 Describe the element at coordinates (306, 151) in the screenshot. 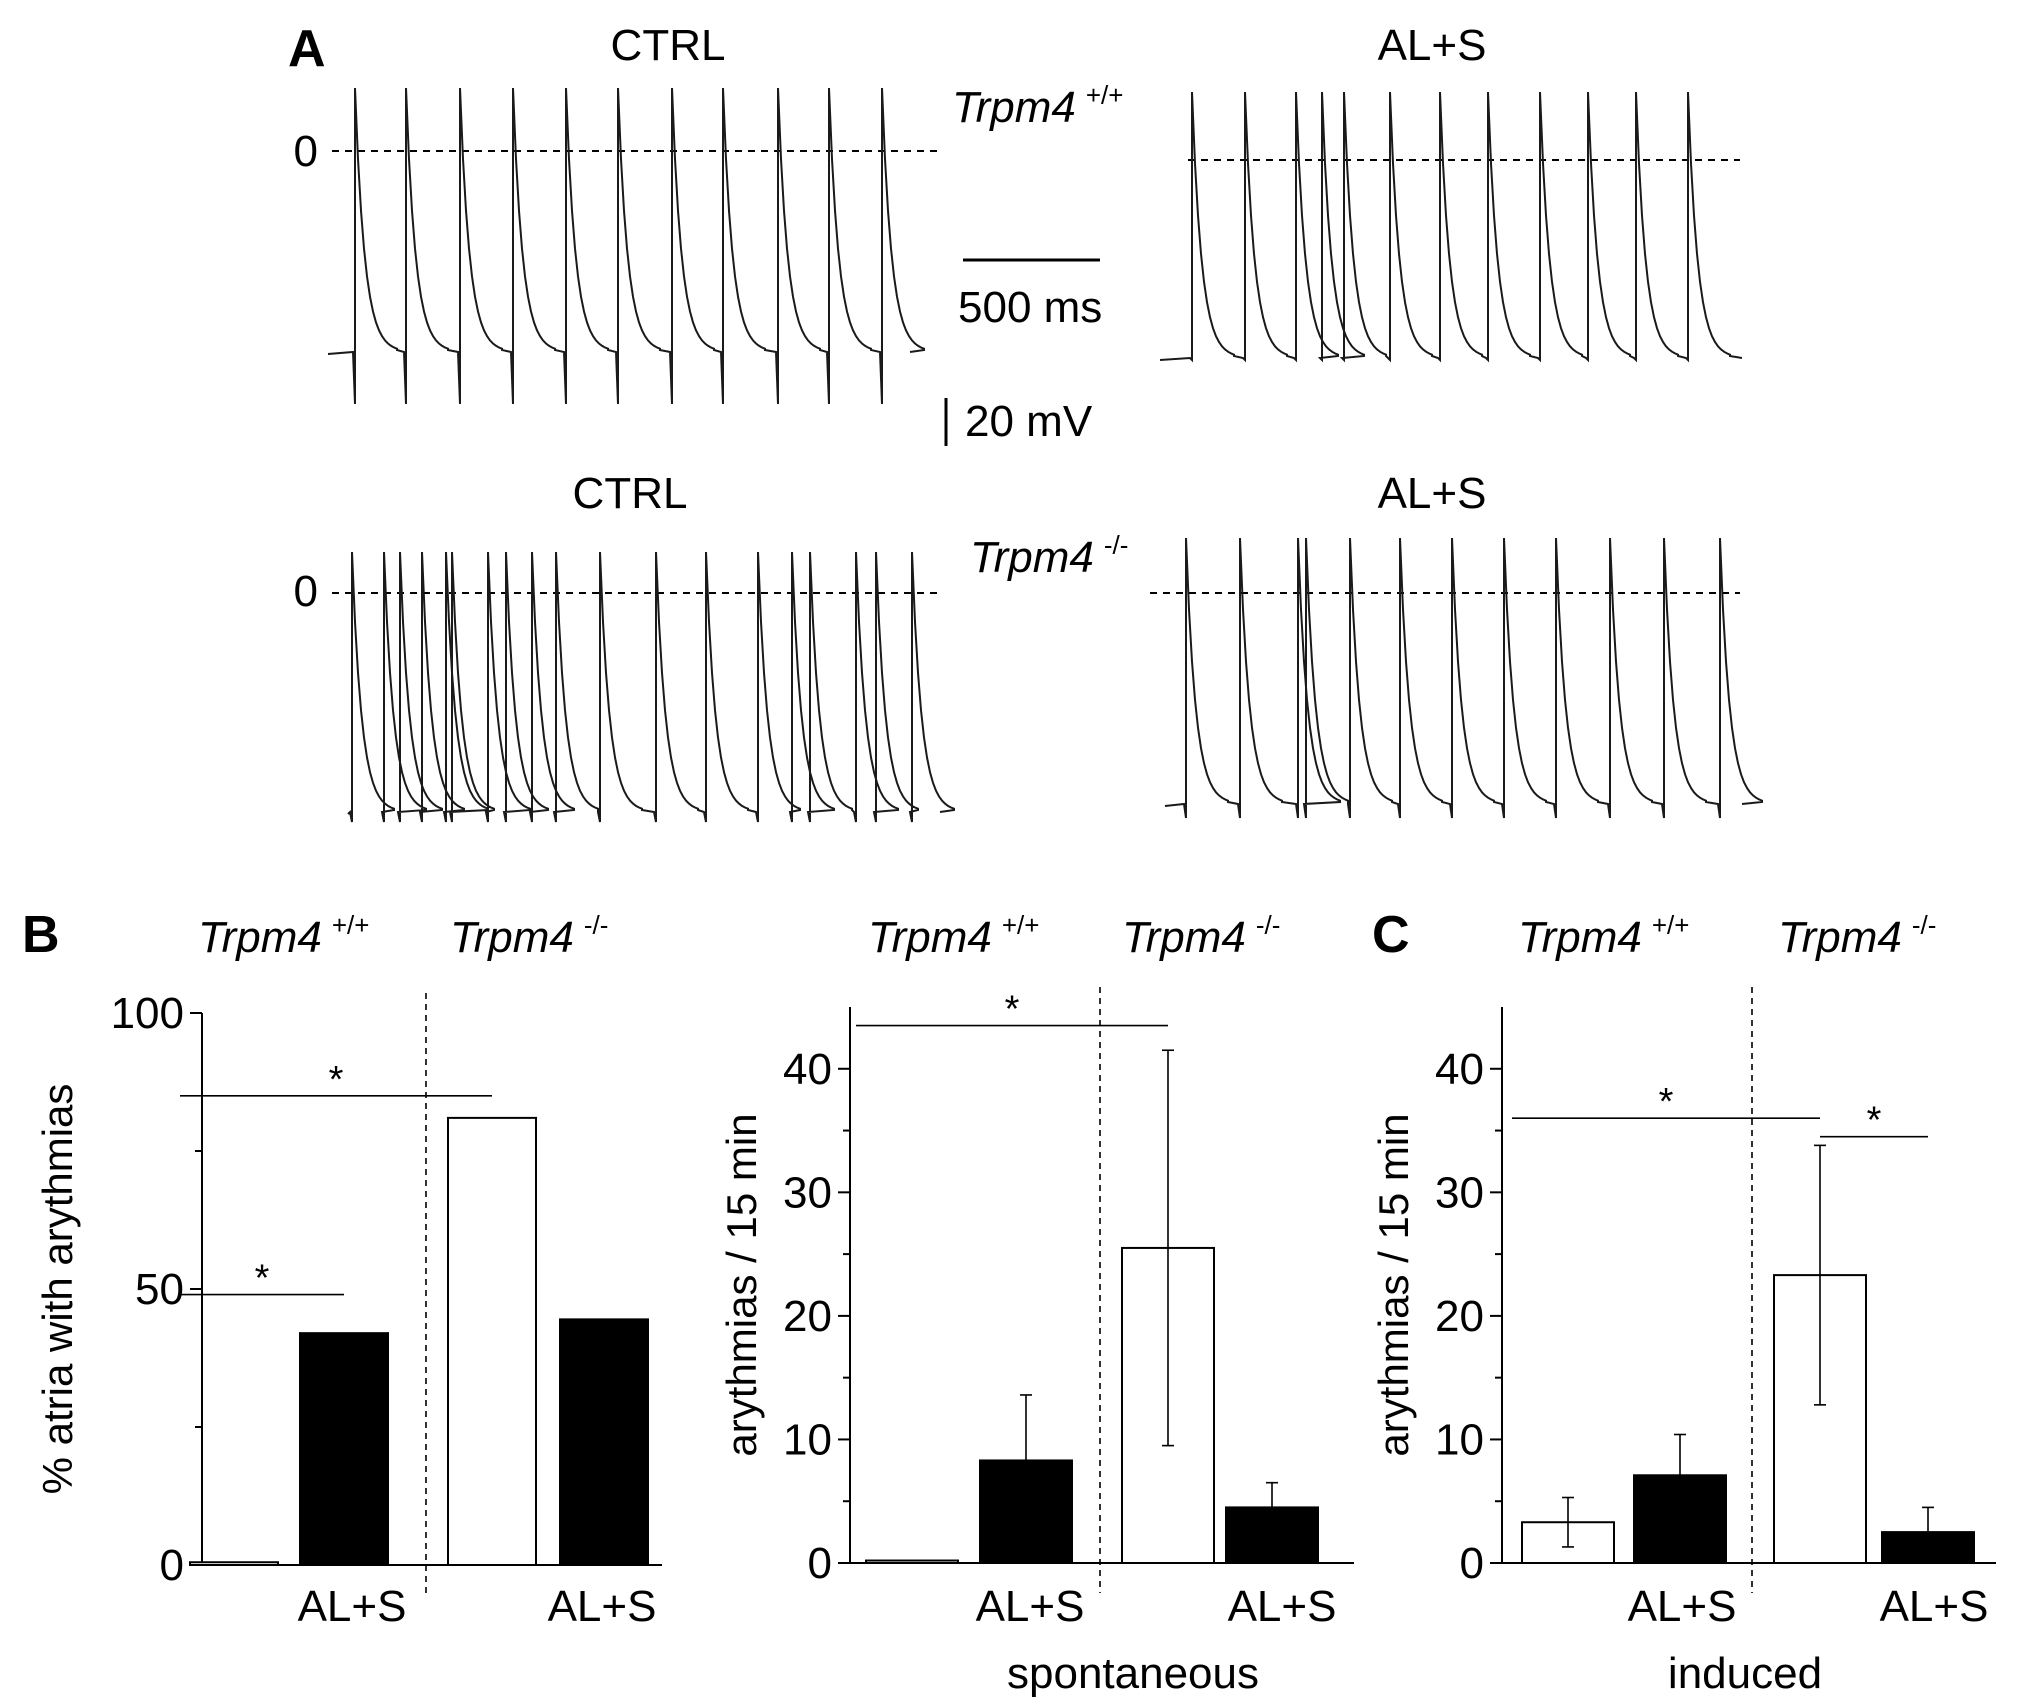

I see `zero-label-wt: 0` at that location.